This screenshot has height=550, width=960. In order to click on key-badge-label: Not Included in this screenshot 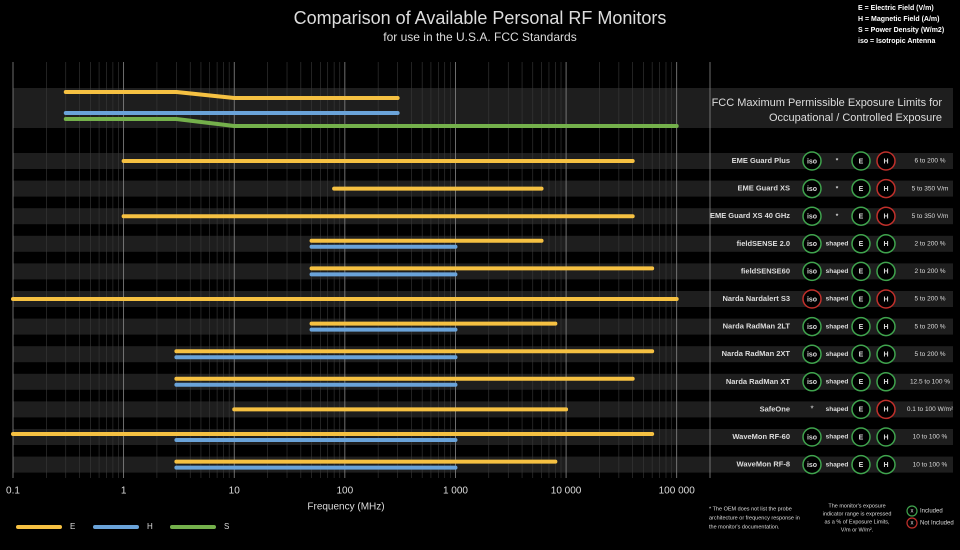, I will do `click(937, 524)`.